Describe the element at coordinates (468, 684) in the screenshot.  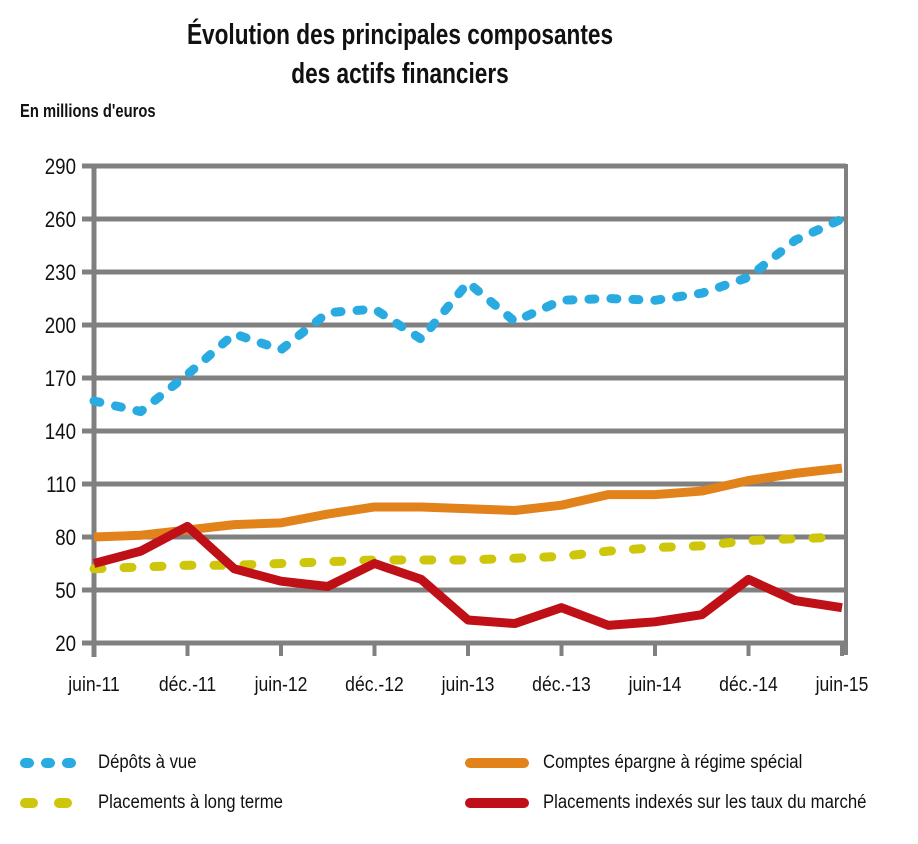
I see `x-axis-tick-label: juin-13` at that location.